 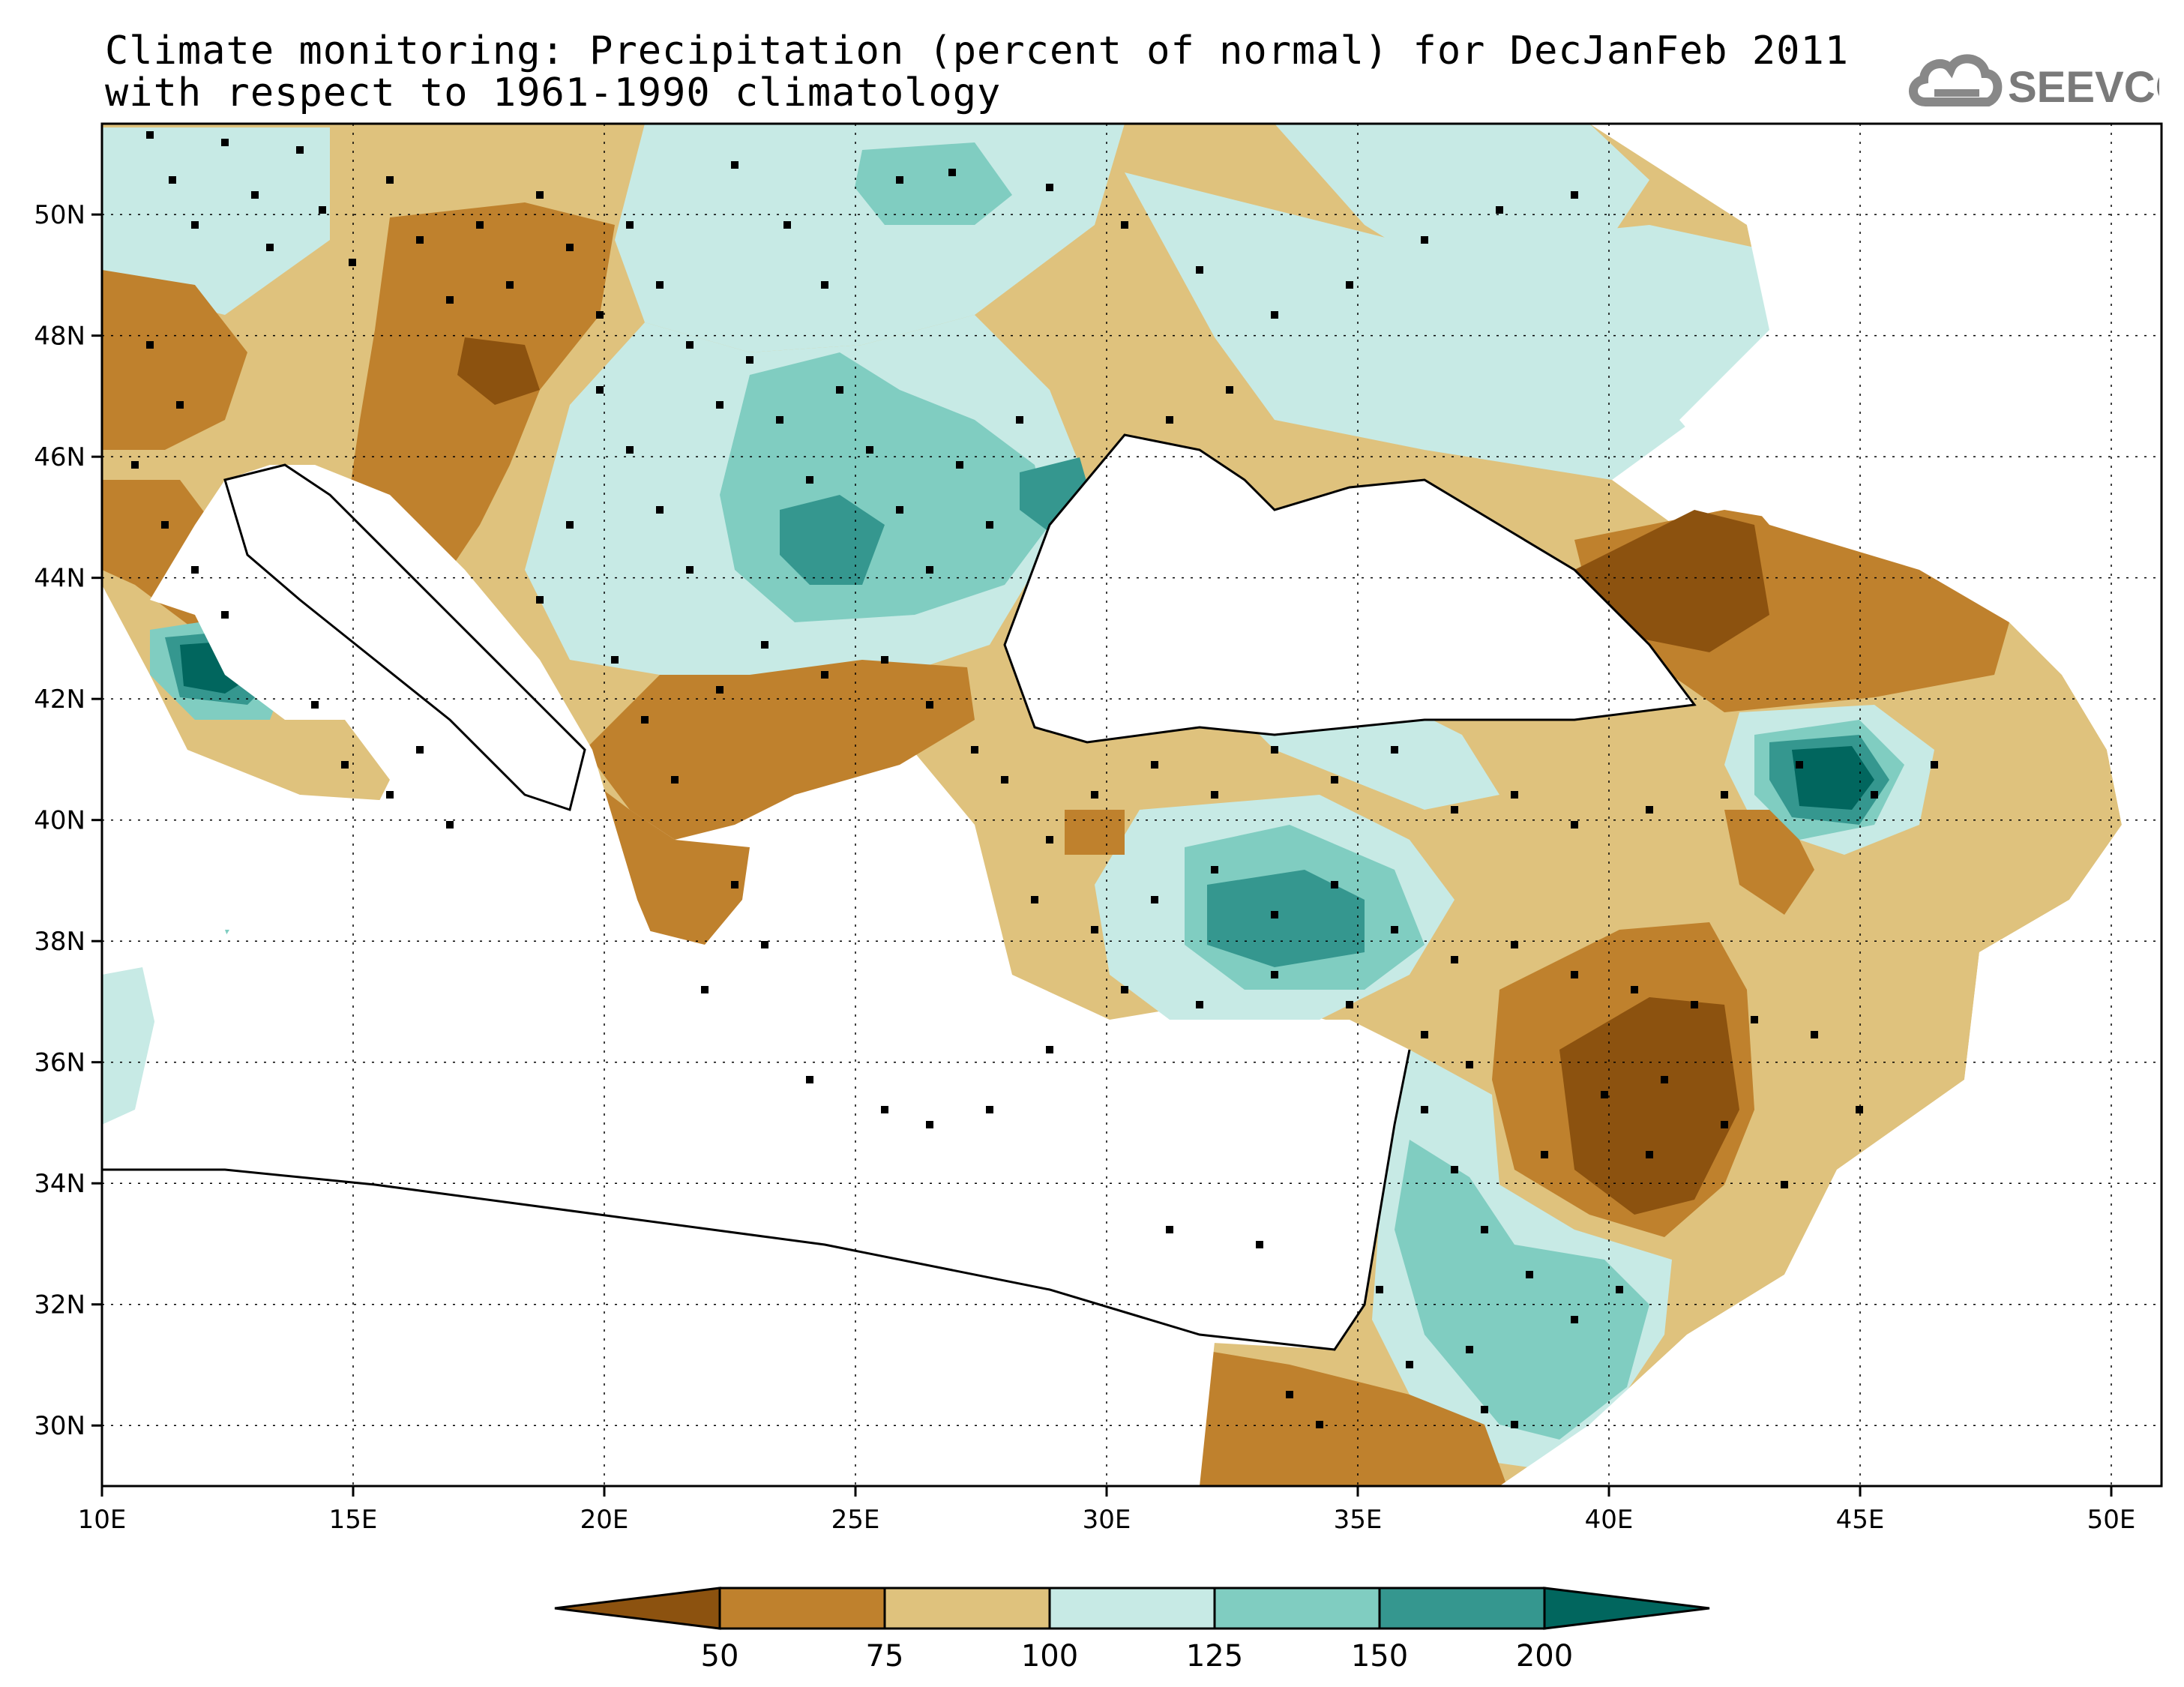 I want to click on logo-text: SEEVCCC, so click(x=2083, y=87).